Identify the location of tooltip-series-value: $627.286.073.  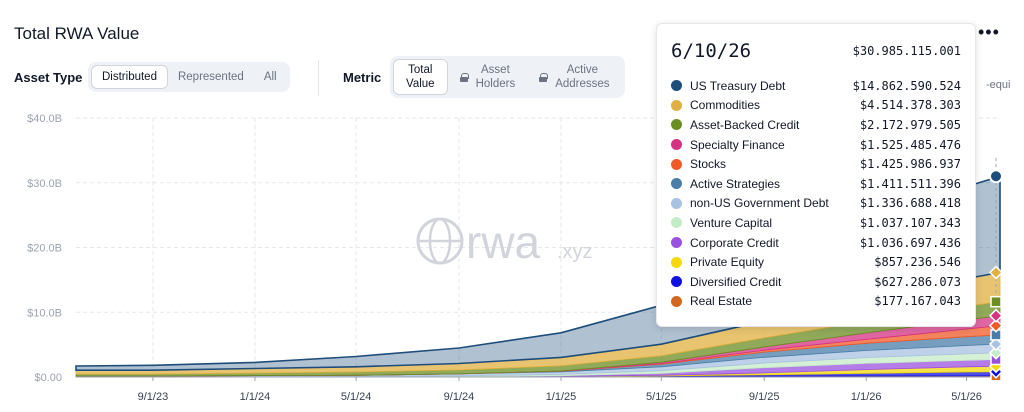
(917, 281).